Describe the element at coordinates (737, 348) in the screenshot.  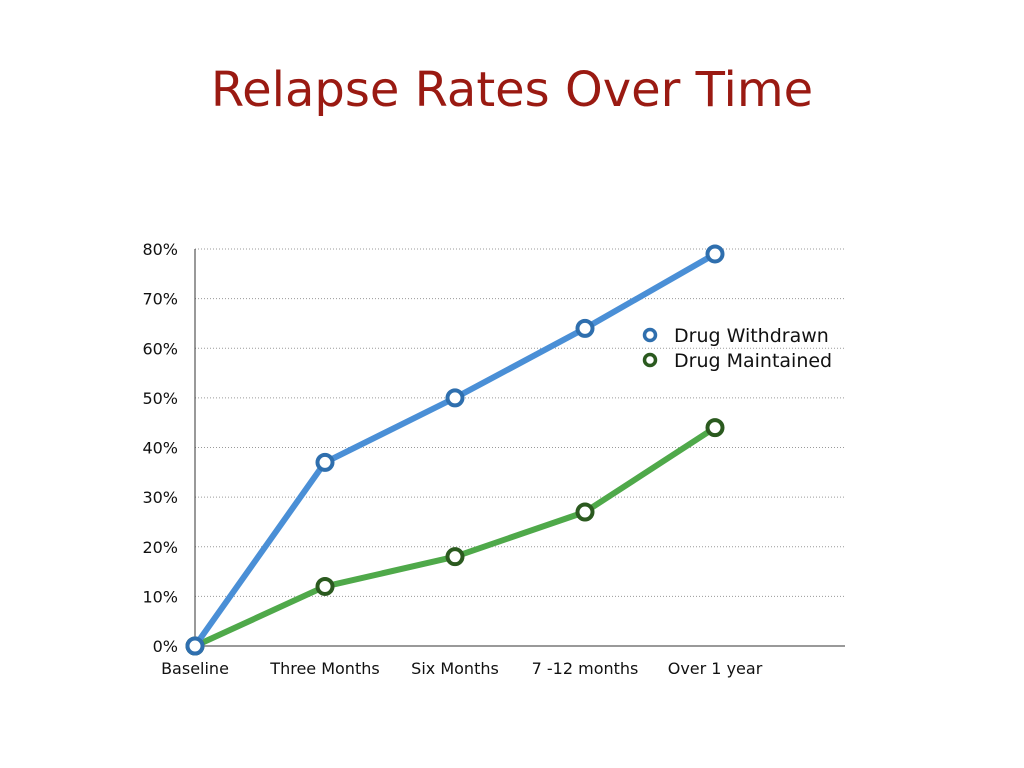
I see `legend: Drug Withdrawn Drug Maintained` at that location.